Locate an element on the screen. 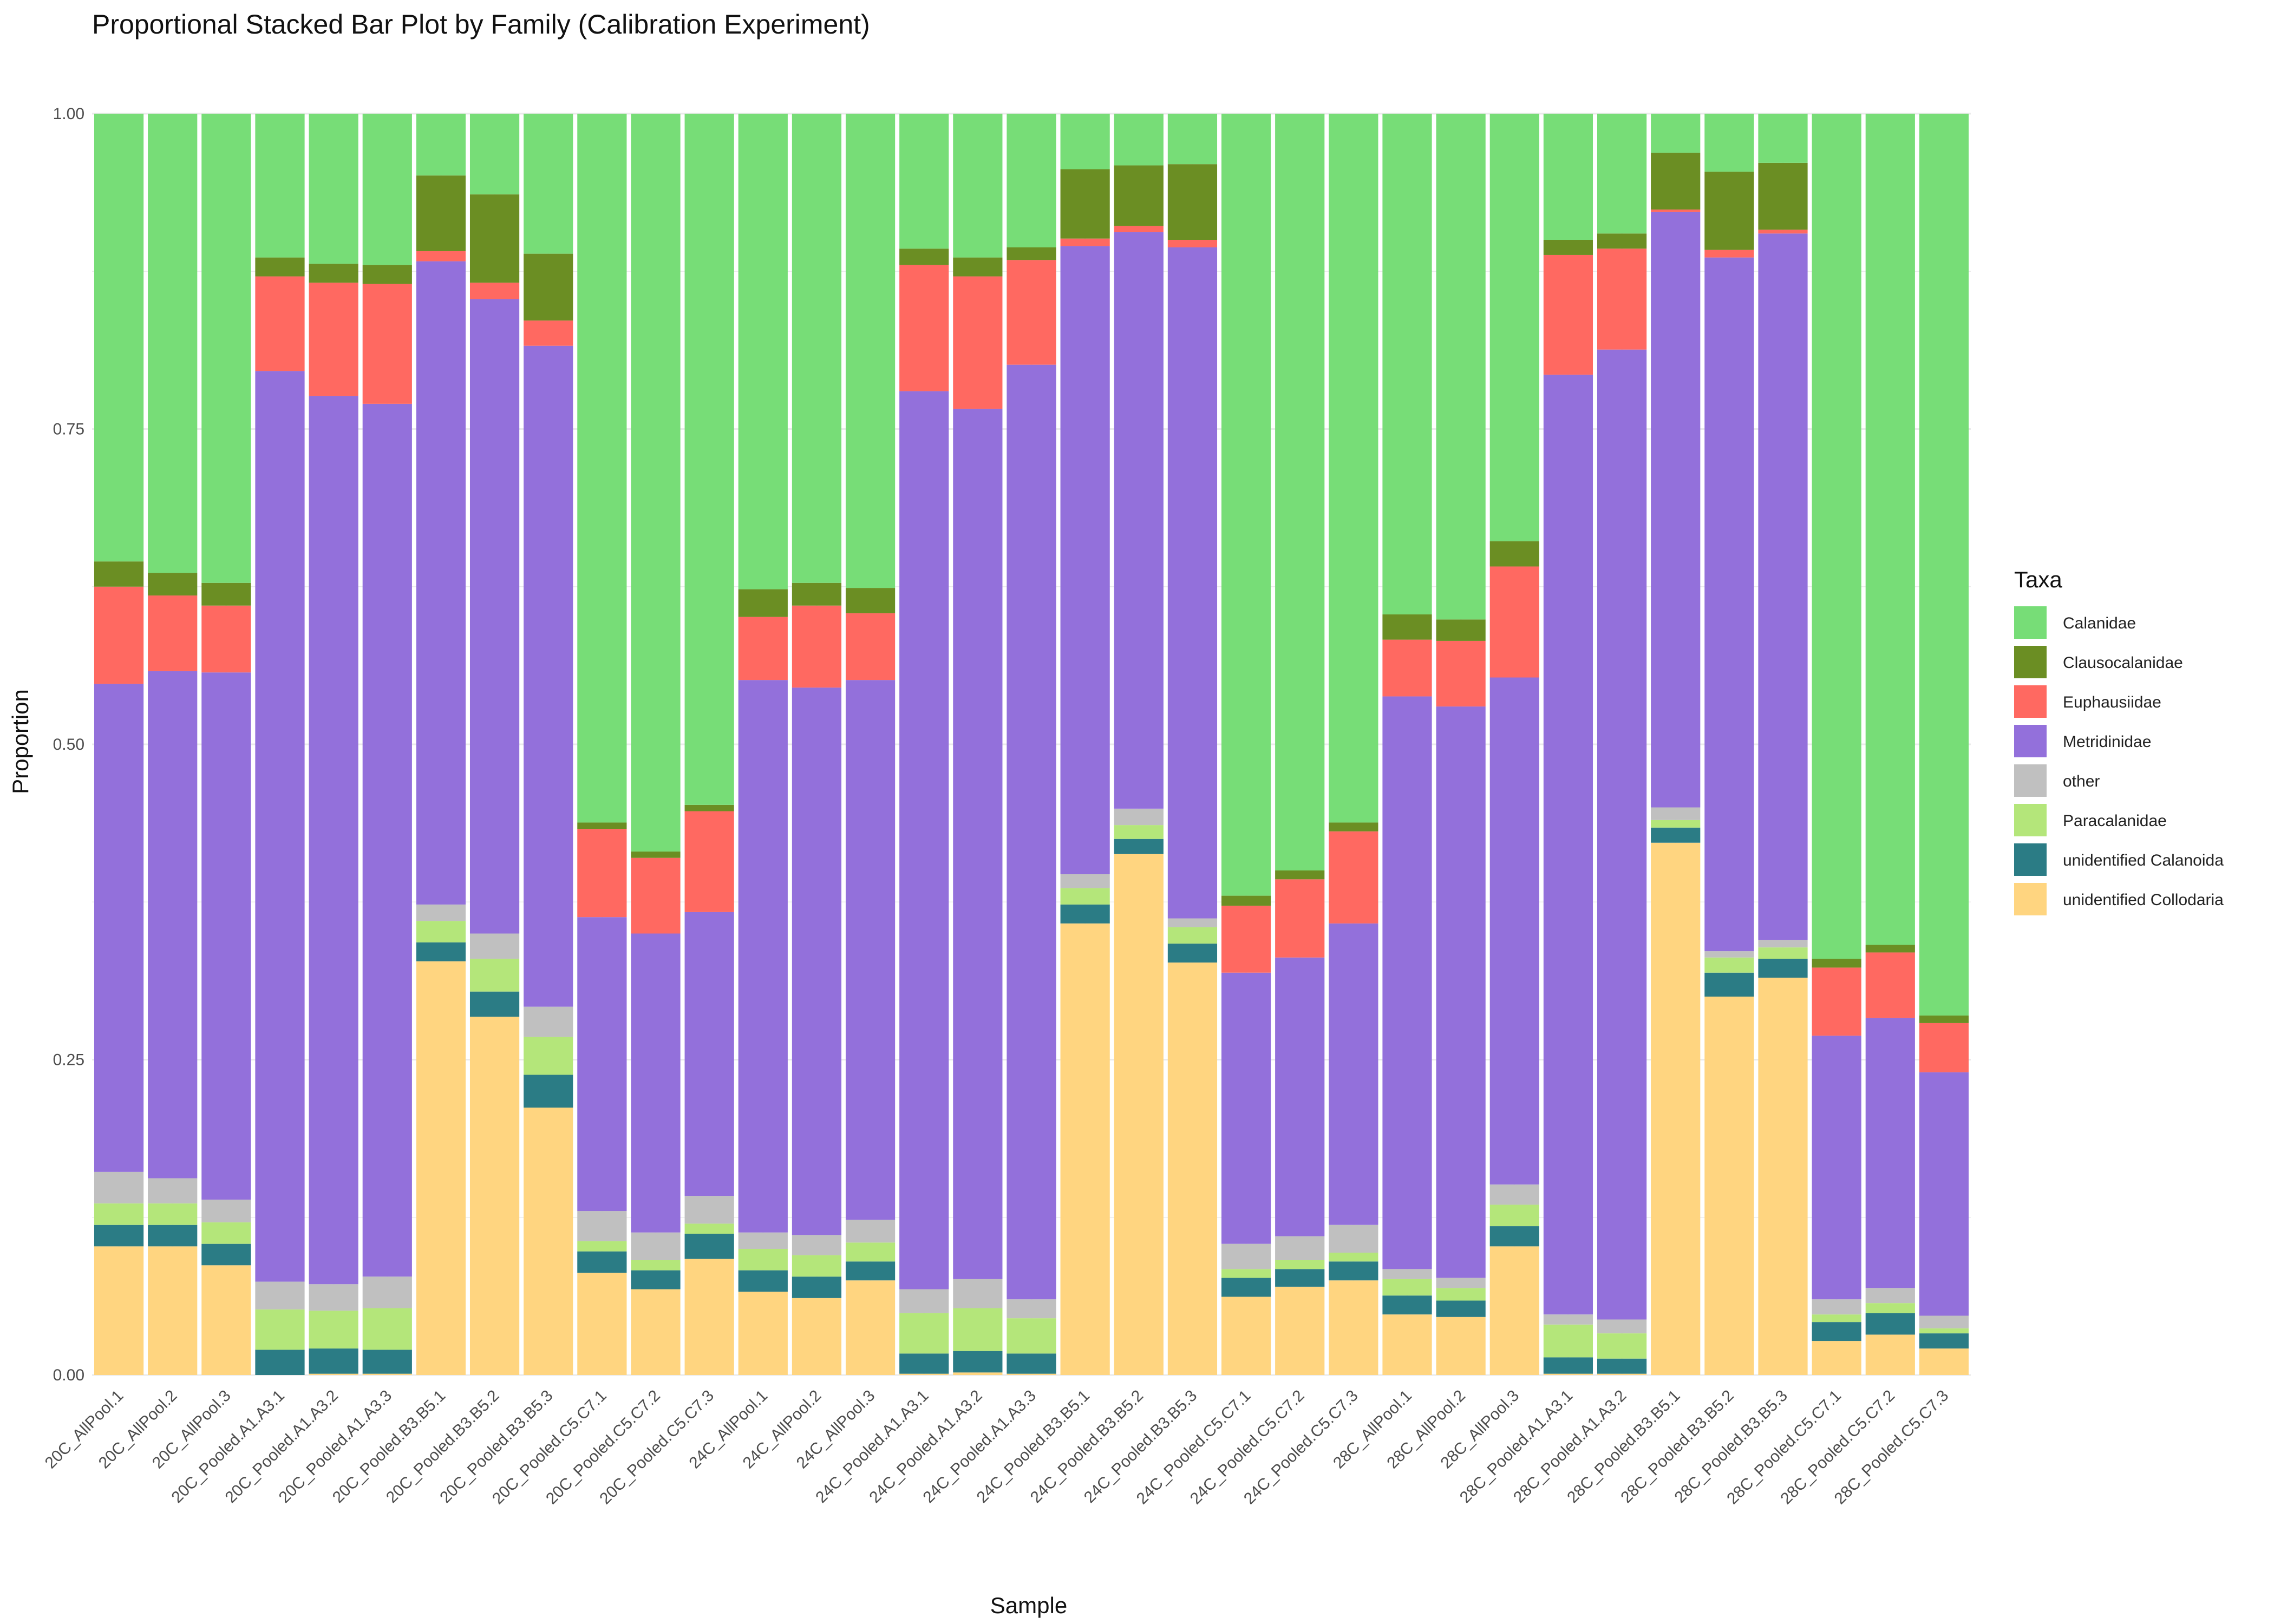  legend-label: unidentified Calanoida is located at coordinates (2144, 861).